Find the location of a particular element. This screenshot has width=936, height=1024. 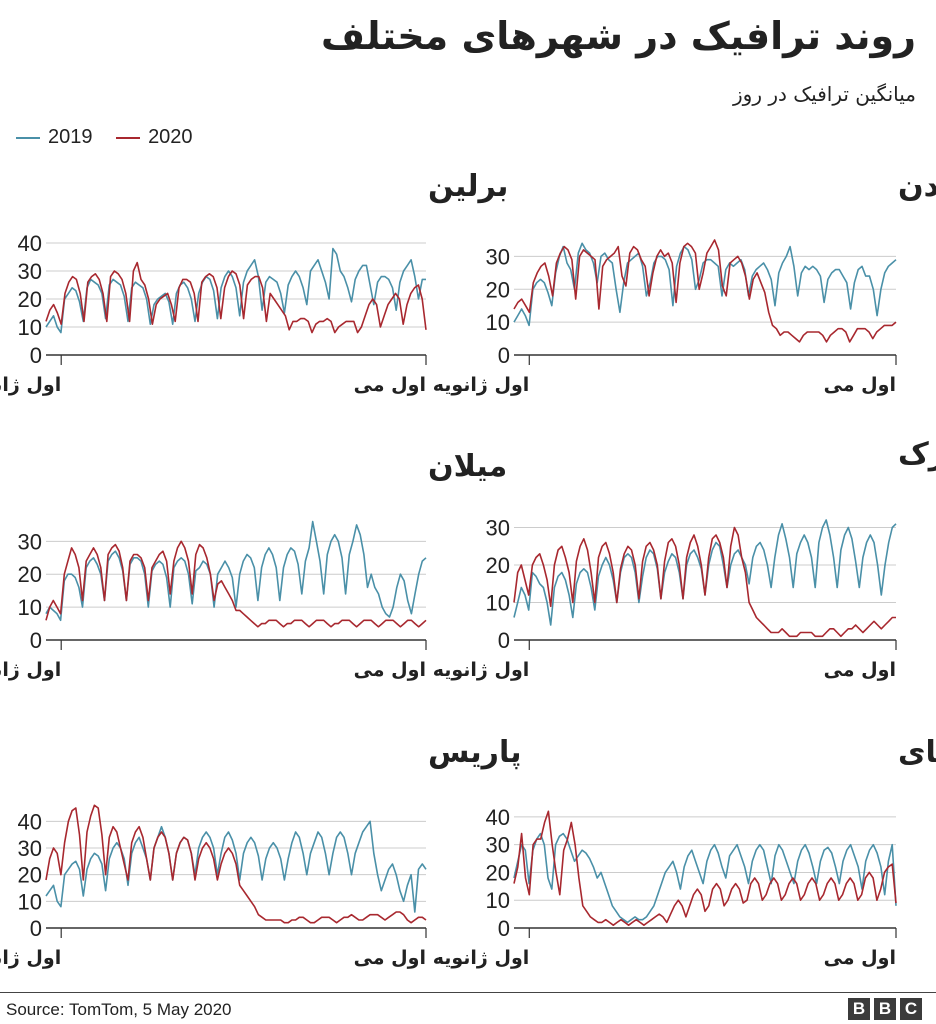

panel-title: پاریس is located at coordinates (474, 752).